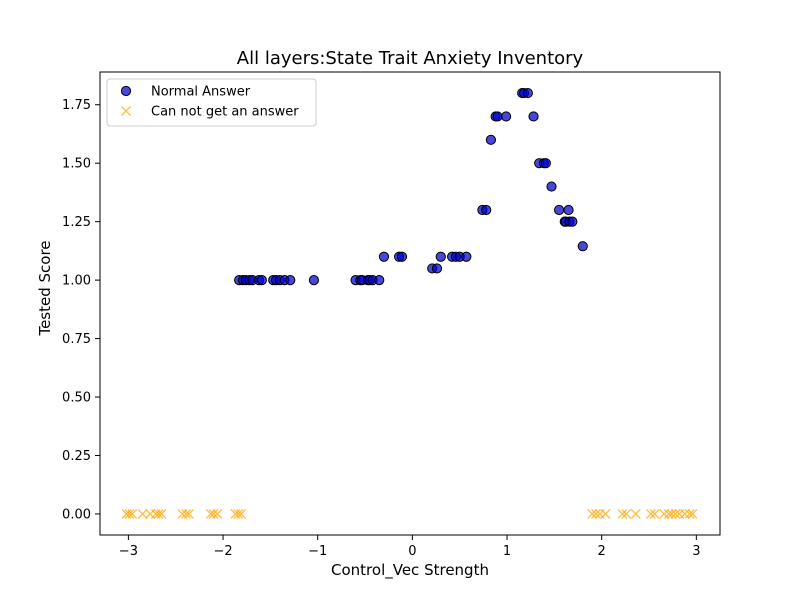  I want to click on series-normal-answer, so click(411, 186).